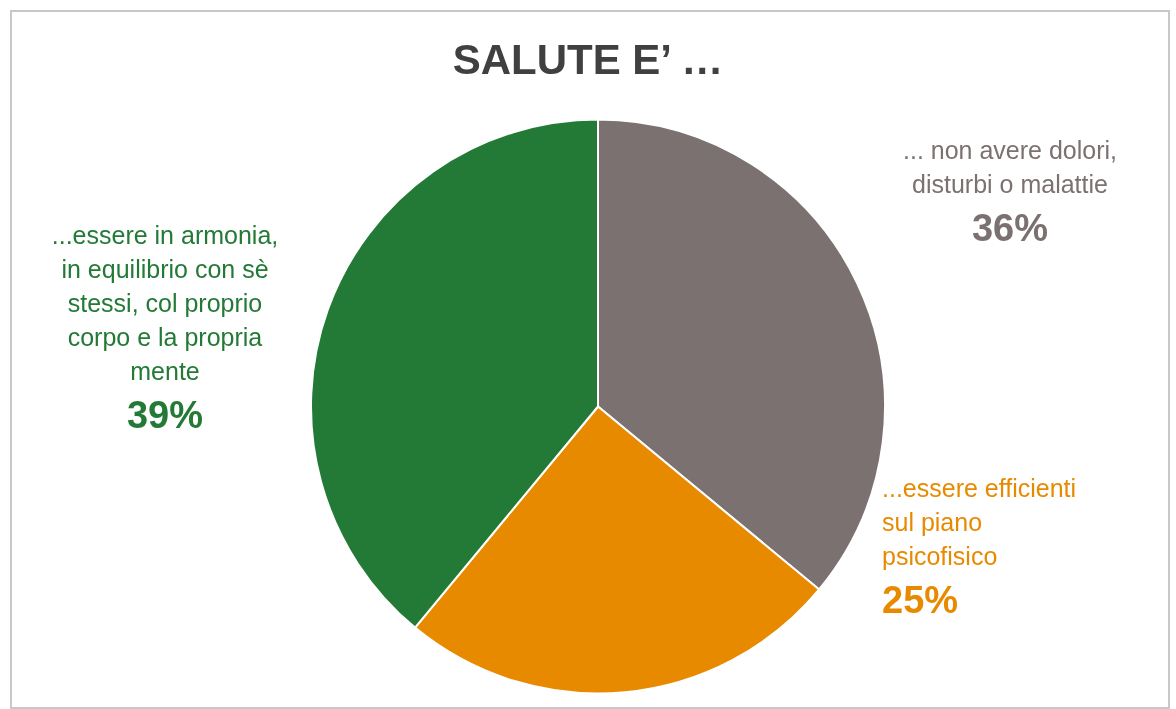  Describe the element at coordinates (165, 415) in the screenshot. I see `data-label: 39%` at that location.